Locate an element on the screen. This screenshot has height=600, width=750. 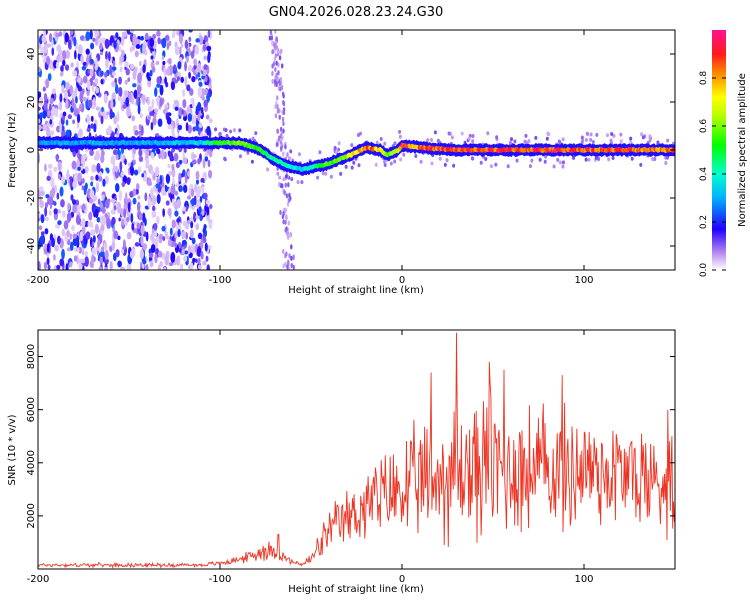
ridge-core is located at coordinates (673, 150).